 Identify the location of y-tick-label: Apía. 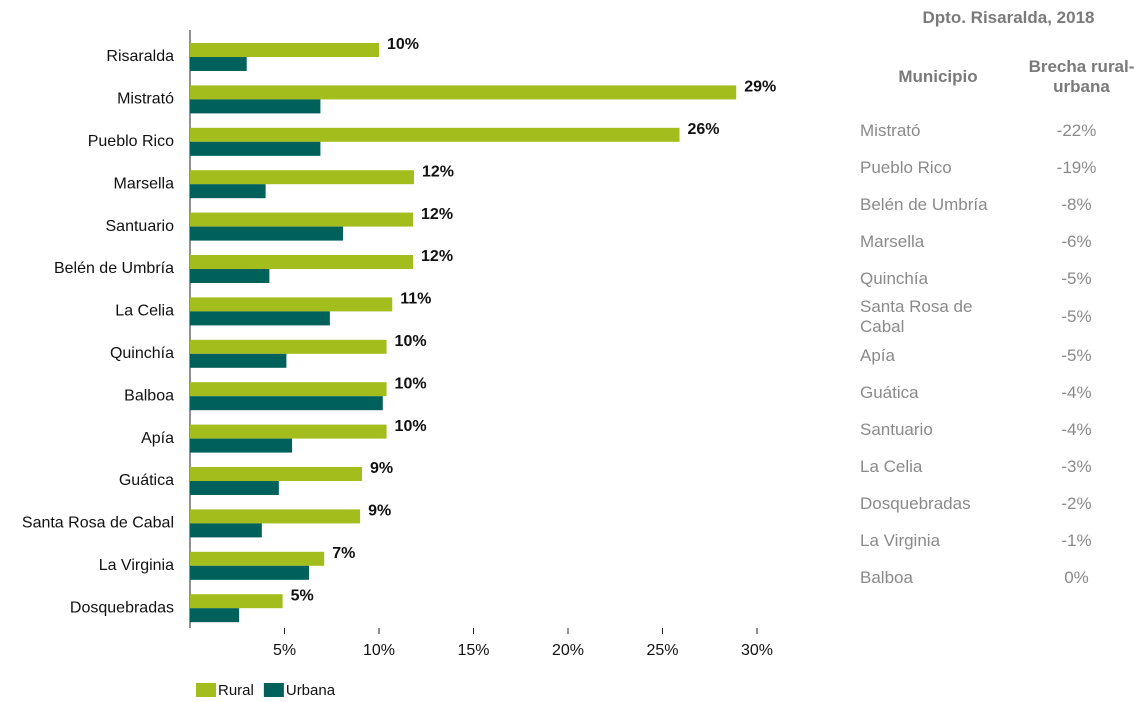
(157, 438).